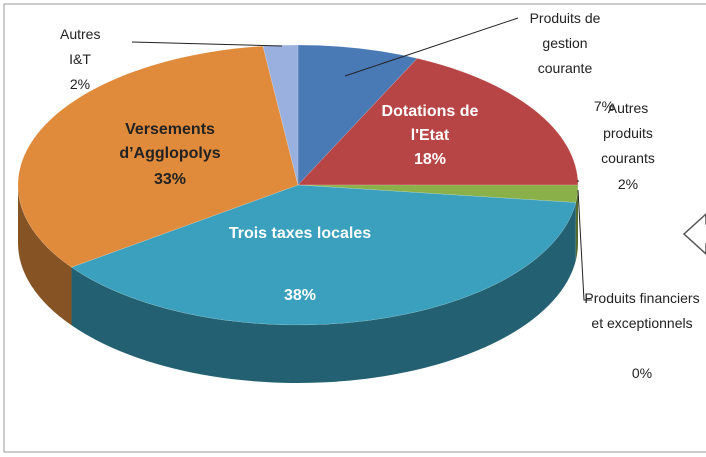  What do you see at coordinates (430, 159) in the screenshot?
I see `value-label: 18%` at bounding box center [430, 159].